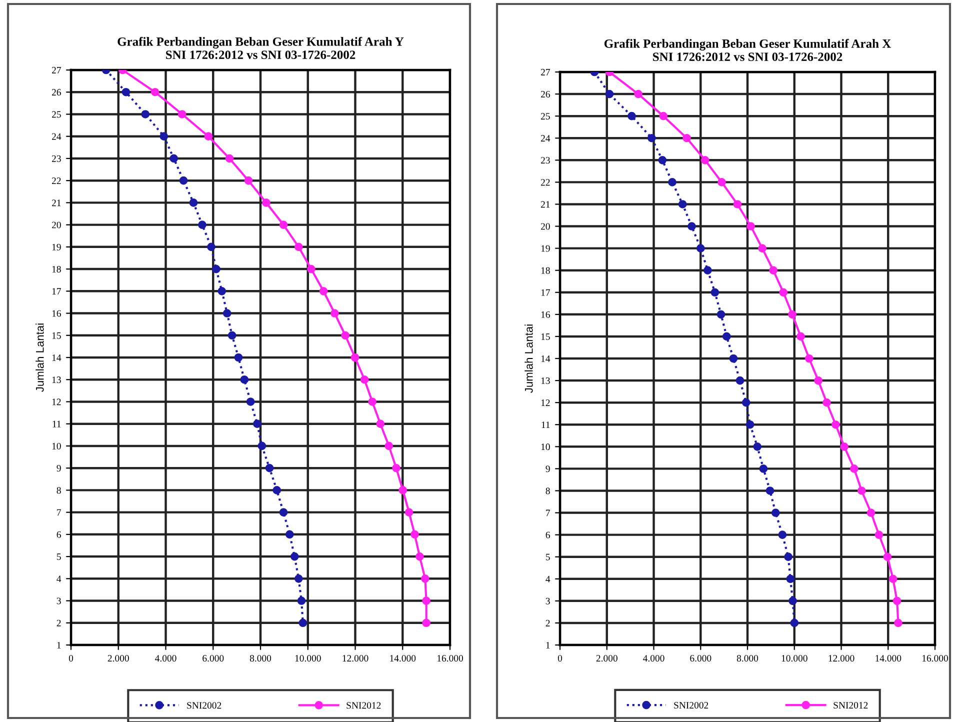  Describe the element at coordinates (58, 601) in the screenshot. I see `y-tick-label: 3` at that location.